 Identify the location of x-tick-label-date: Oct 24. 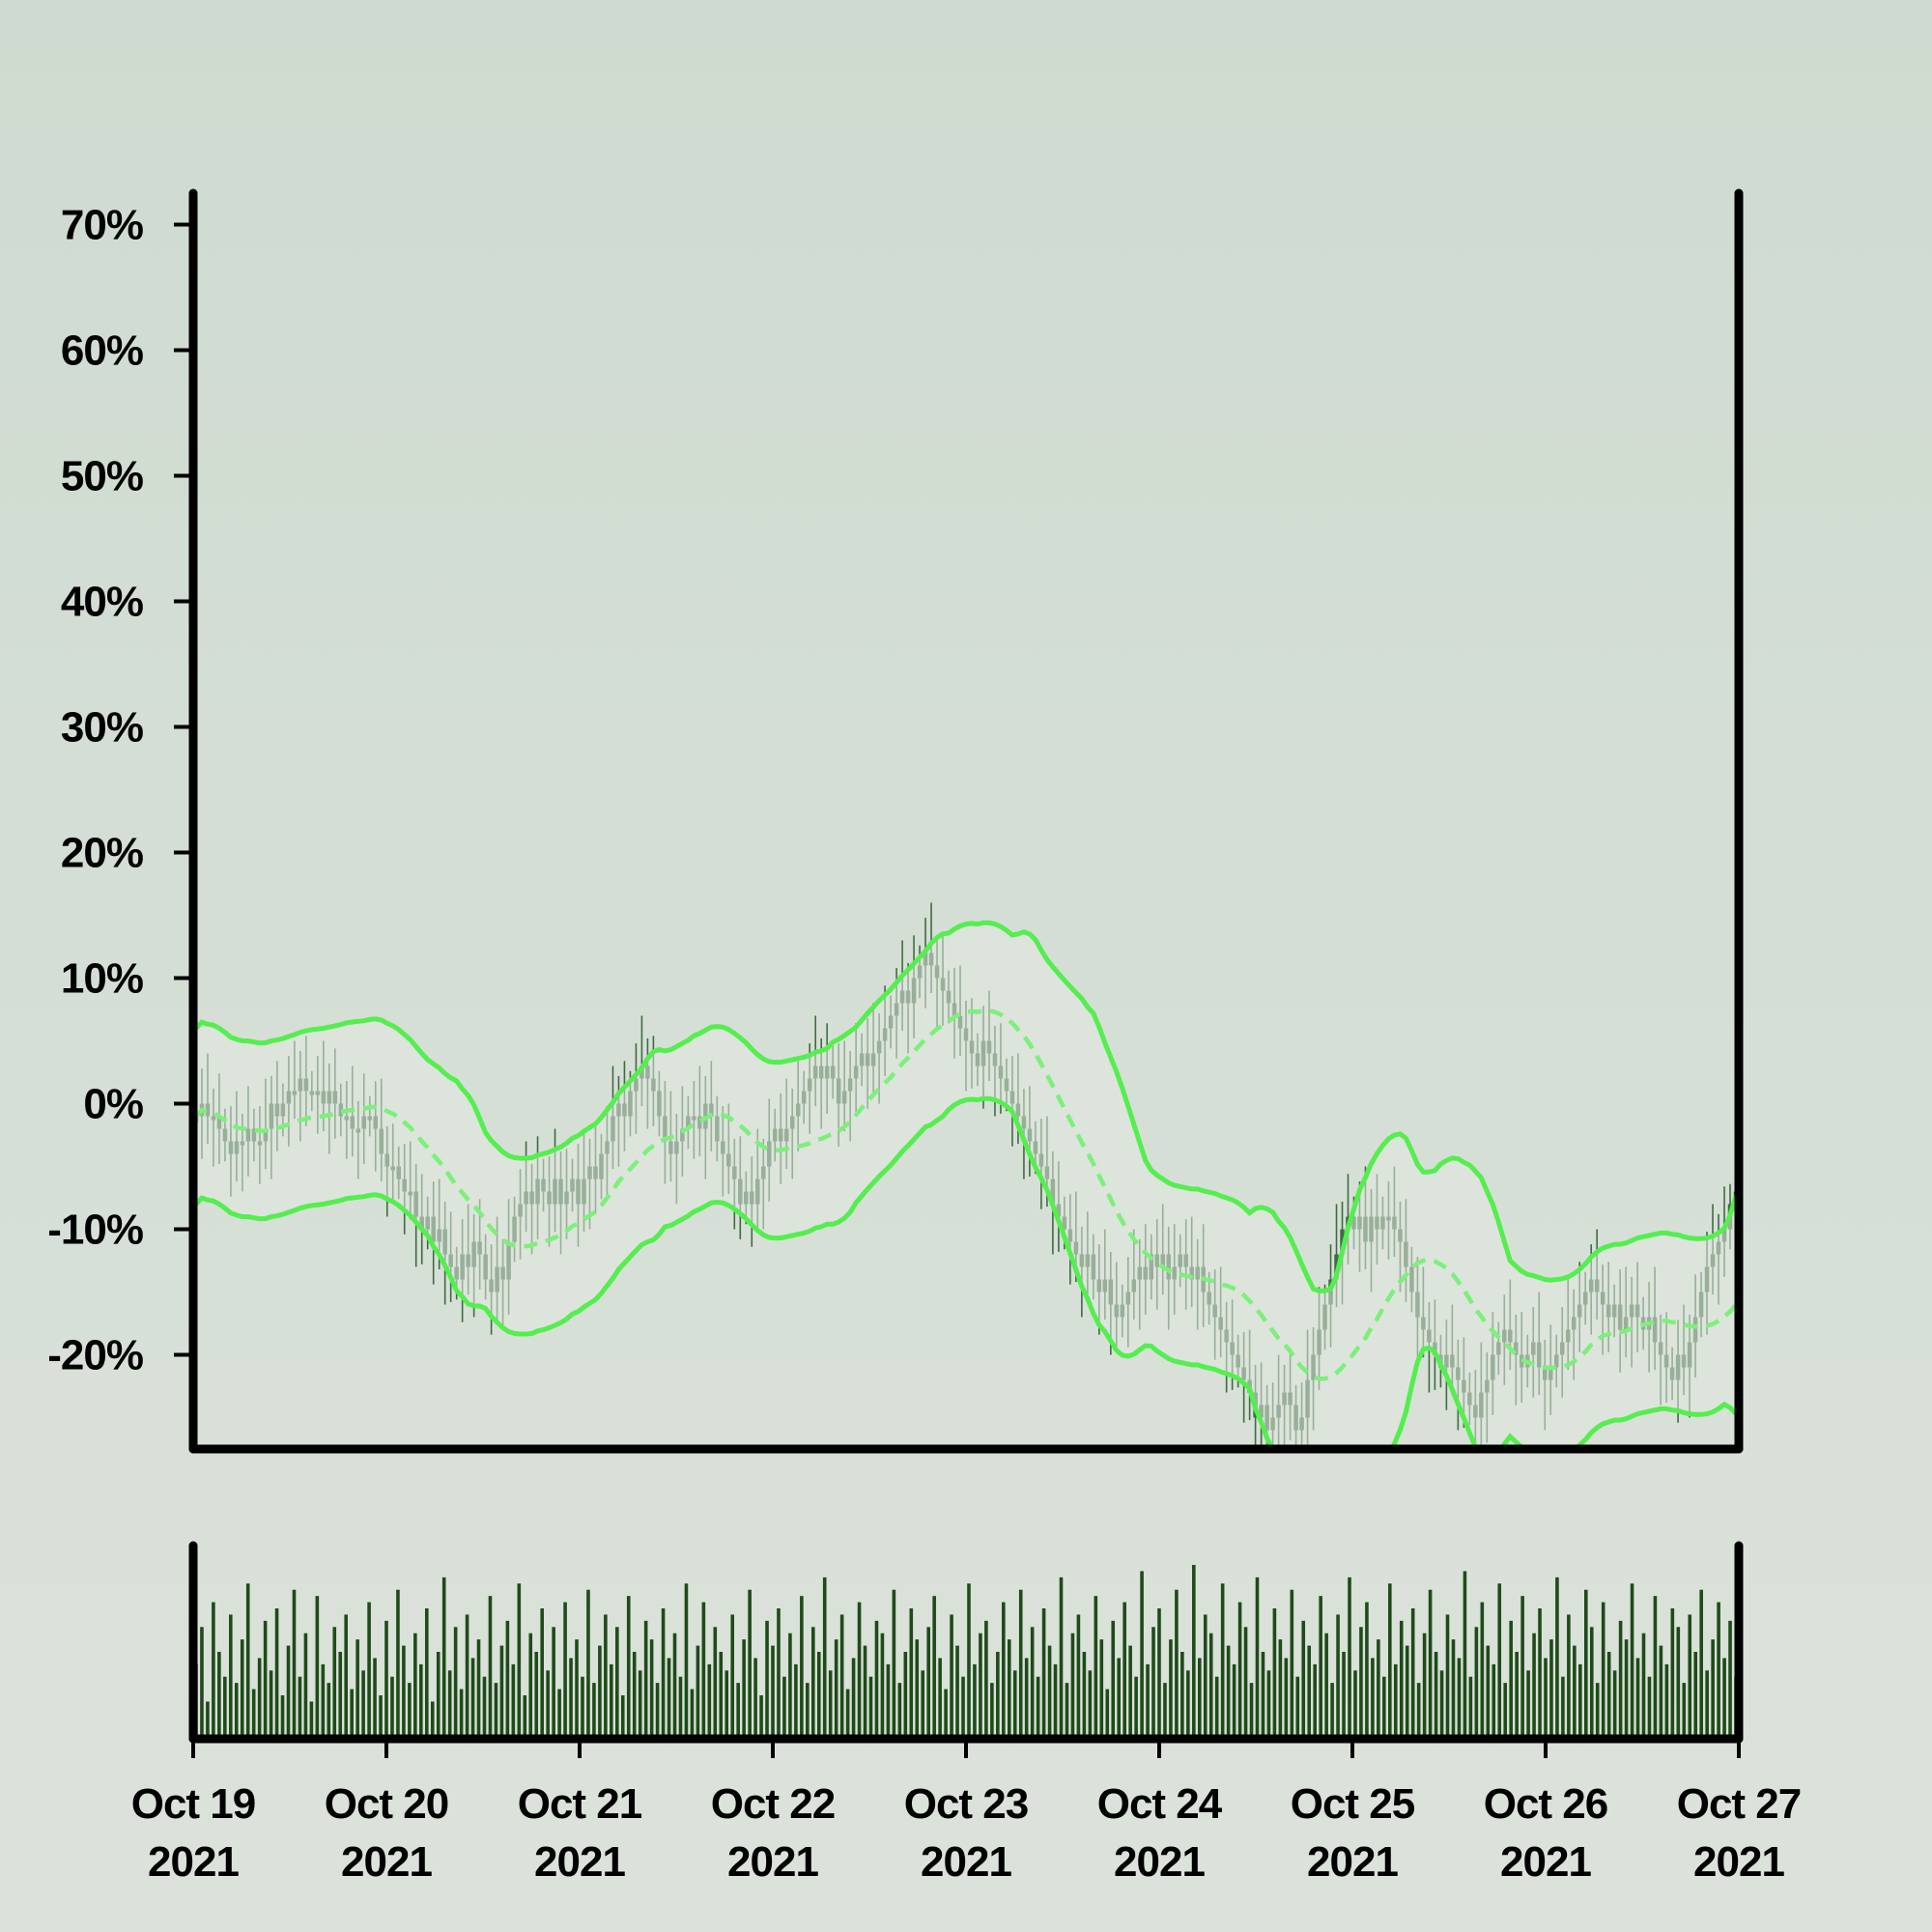
(1160, 1804).